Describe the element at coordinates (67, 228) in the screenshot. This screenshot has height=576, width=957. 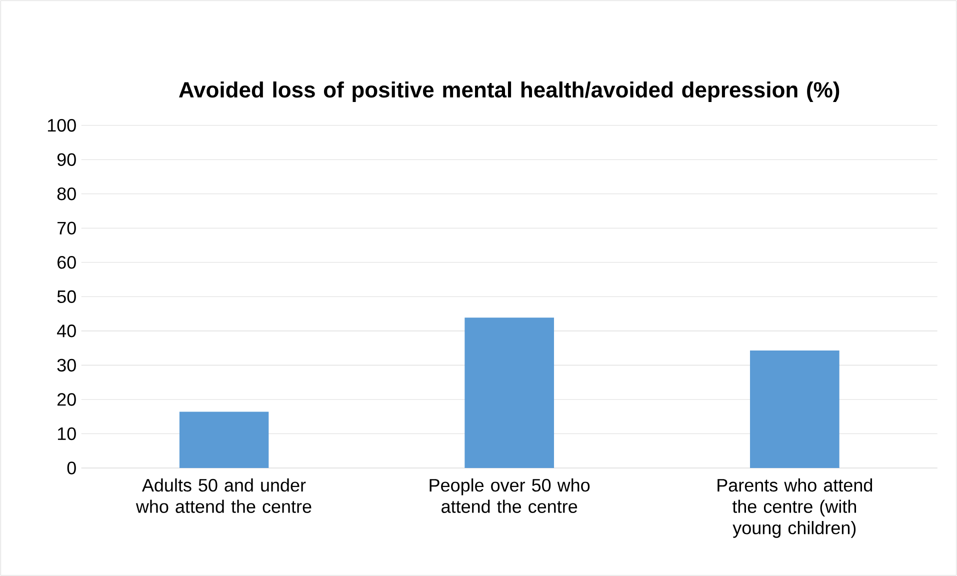
I see `y-tick-label: 70` at that location.